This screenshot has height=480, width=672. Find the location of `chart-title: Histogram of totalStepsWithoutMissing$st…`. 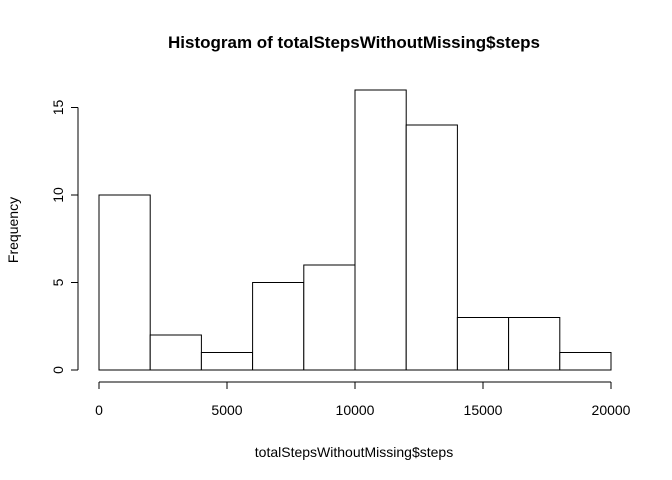

chart-title: Histogram of totalStepsWithoutMissing$st… is located at coordinates (354, 42).